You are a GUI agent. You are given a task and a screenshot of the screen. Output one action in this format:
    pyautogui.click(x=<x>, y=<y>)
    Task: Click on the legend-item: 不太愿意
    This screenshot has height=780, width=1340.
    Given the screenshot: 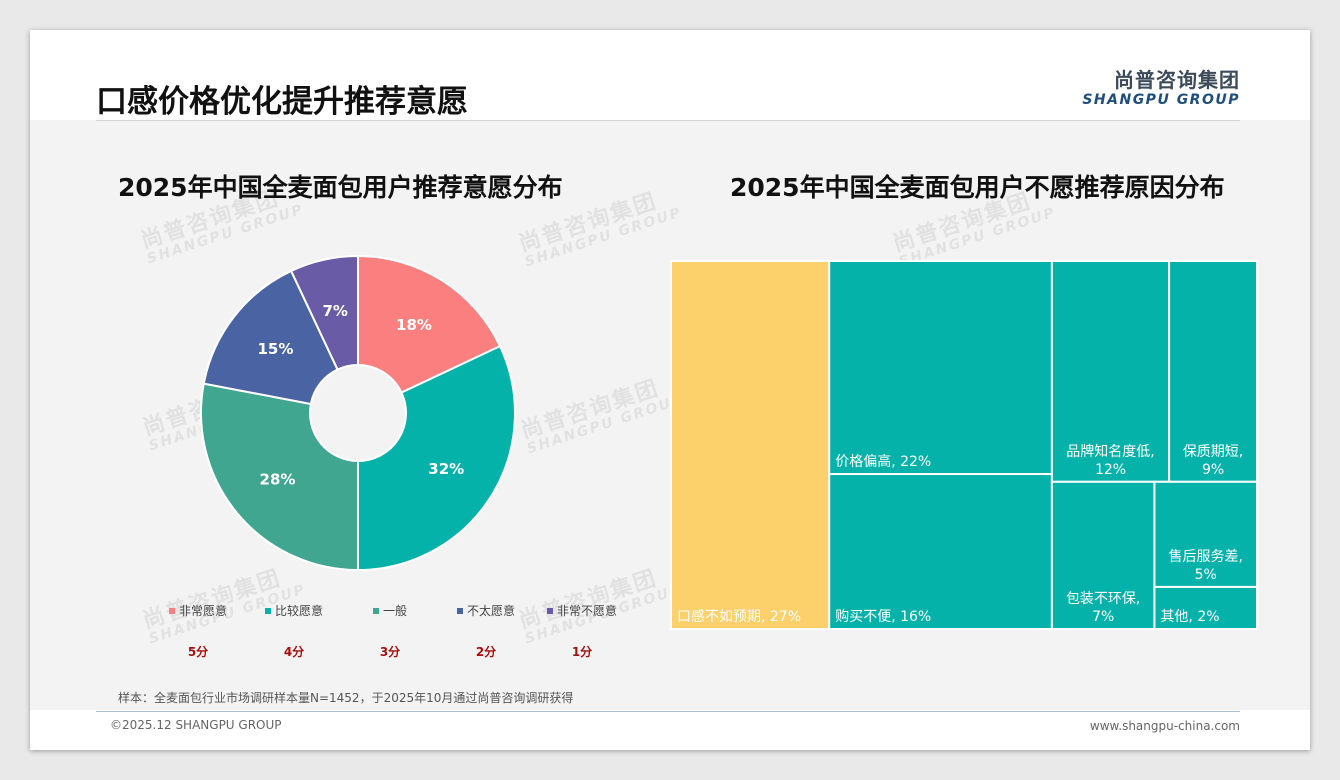 What is the action you would take?
    pyautogui.click(x=486, y=610)
    